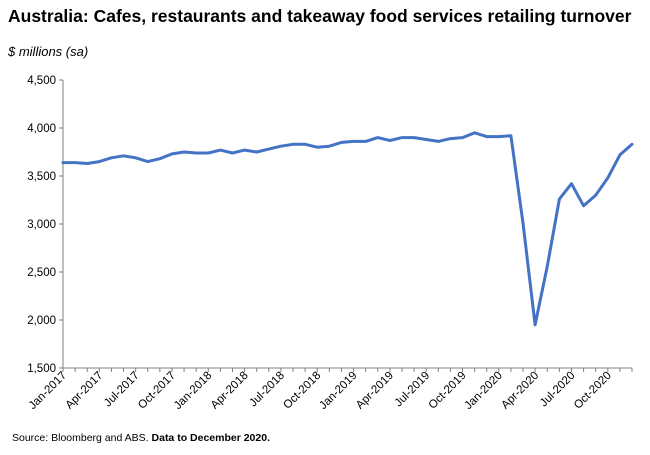 The height and width of the screenshot is (455, 650). What do you see at coordinates (484, 391) in the screenshot?
I see `x-tick-label: Jan-2020` at bounding box center [484, 391].